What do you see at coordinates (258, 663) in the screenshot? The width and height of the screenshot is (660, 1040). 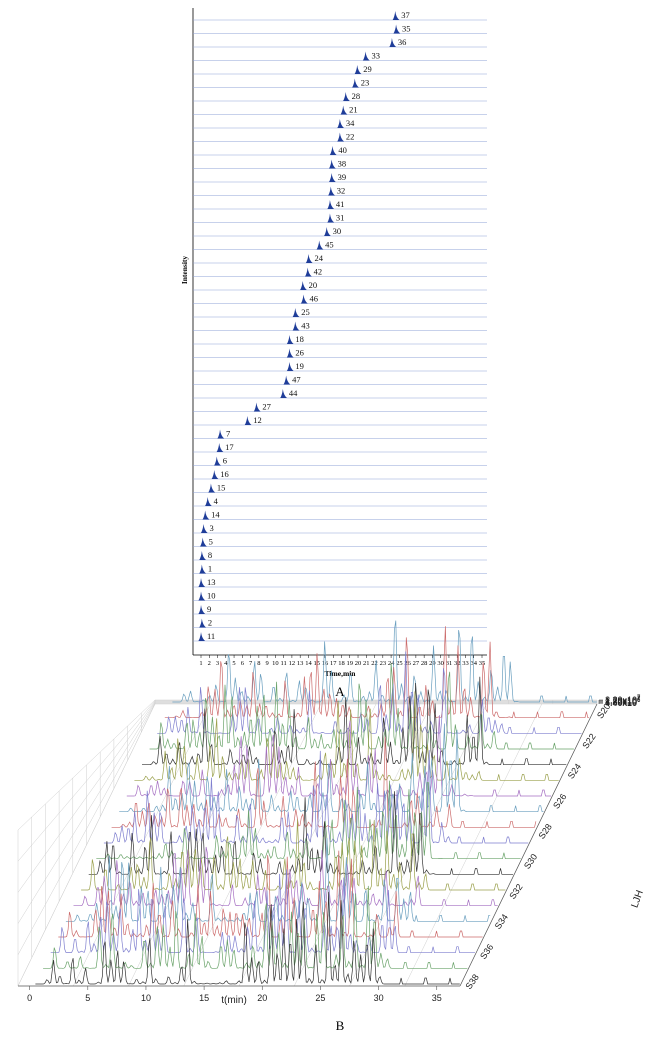 I see `x-tick-label: 8` at bounding box center [258, 663].